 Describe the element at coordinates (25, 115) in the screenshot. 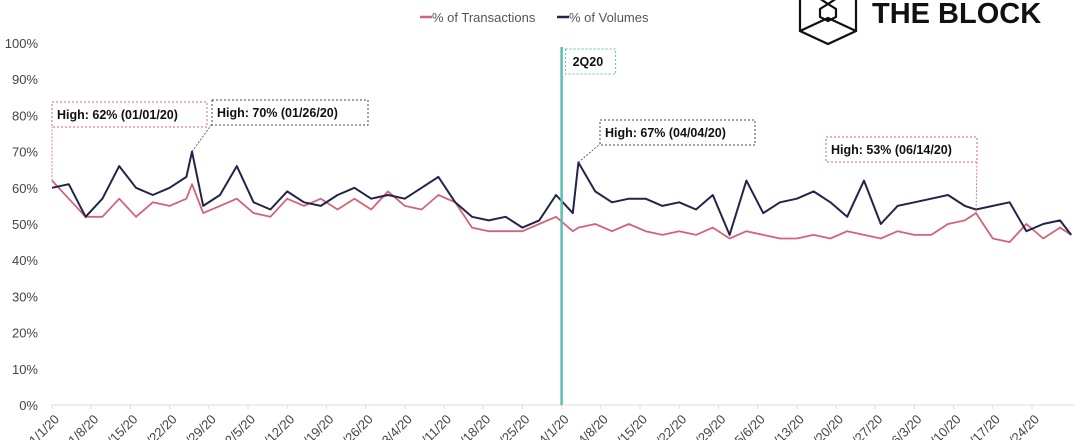

I see `y-tick-label: 80%` at that location.